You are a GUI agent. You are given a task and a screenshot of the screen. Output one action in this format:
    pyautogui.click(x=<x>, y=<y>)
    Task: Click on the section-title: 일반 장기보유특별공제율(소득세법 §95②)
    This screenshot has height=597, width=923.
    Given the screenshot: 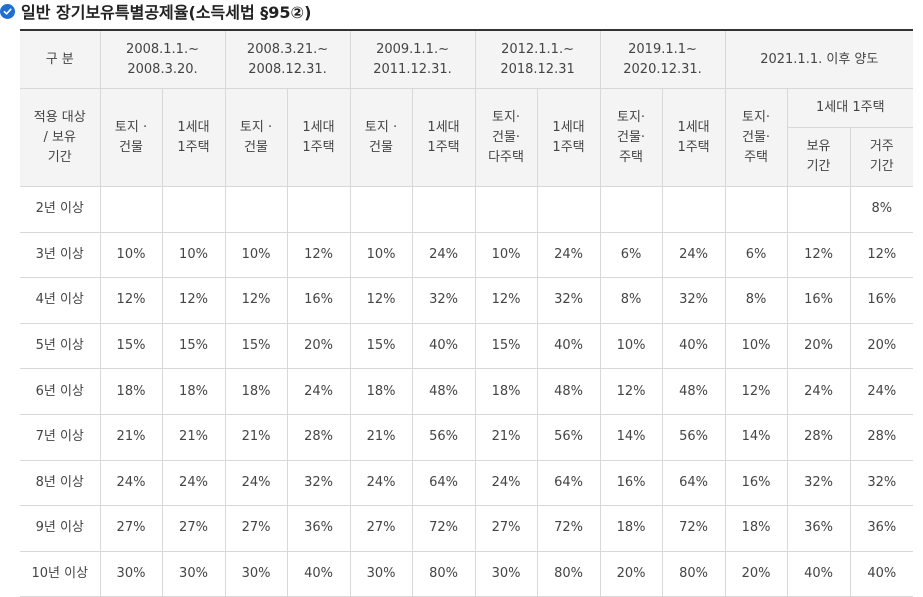 What is the action you would take?
    pyautogui.click(x=155, y=11)
    